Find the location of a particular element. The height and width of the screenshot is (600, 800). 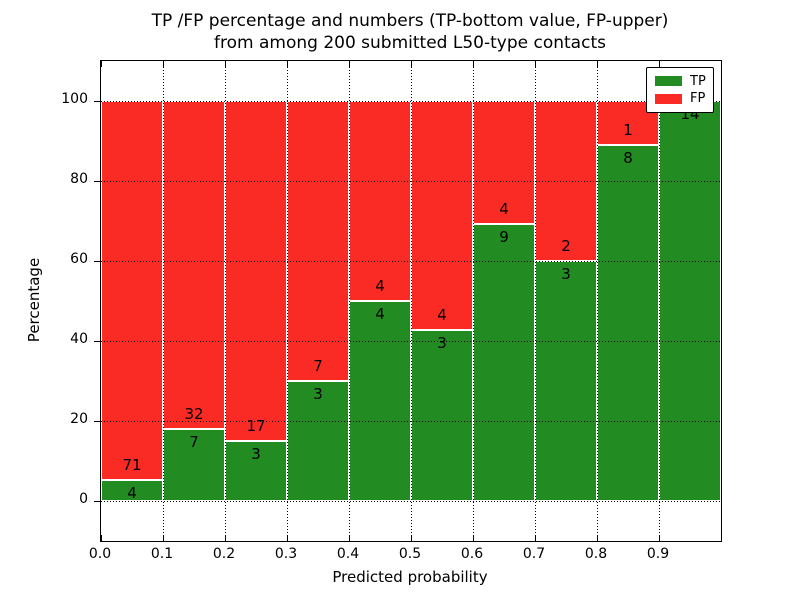

y-tick-label: 40 is located at coordinates (79, 339).